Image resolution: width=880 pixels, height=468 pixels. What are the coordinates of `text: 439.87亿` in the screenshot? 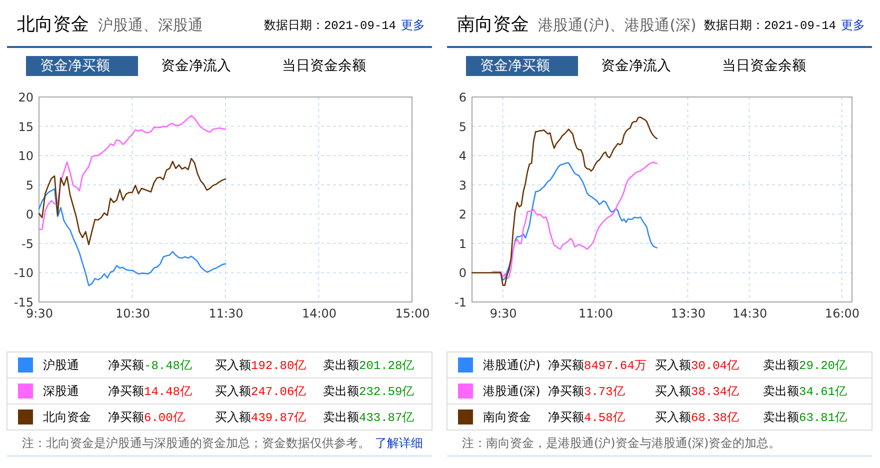 It's located at (278, 418).